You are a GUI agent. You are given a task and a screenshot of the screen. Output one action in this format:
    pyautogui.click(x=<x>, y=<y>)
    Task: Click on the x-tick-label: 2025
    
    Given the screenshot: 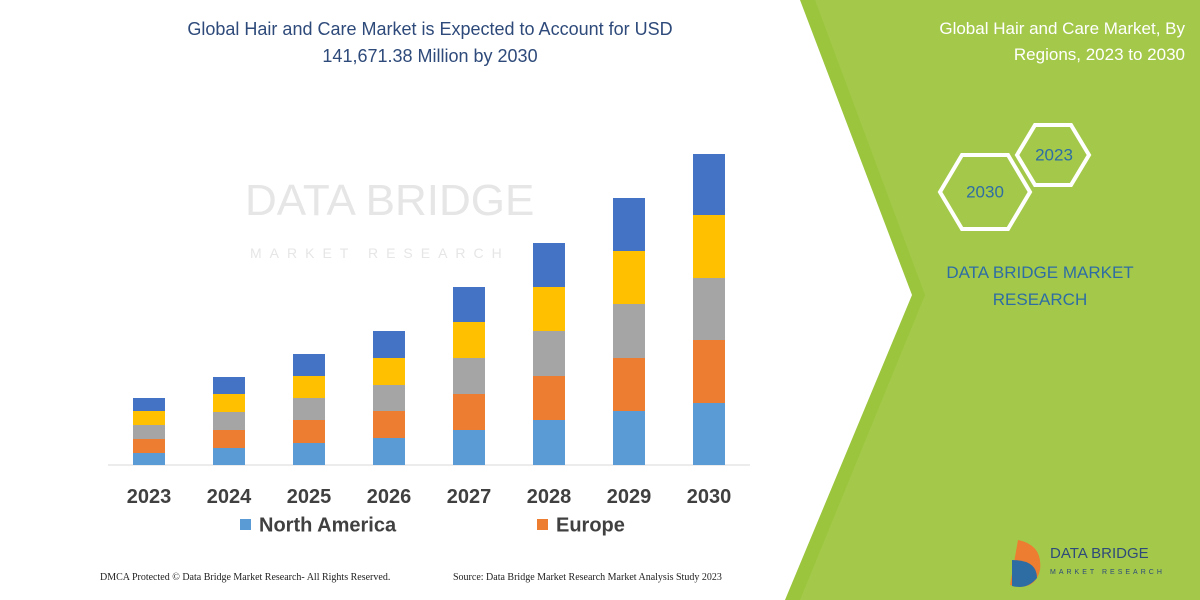 What is the action you would take?
    pyautogui.click(x=309, y=497)
    